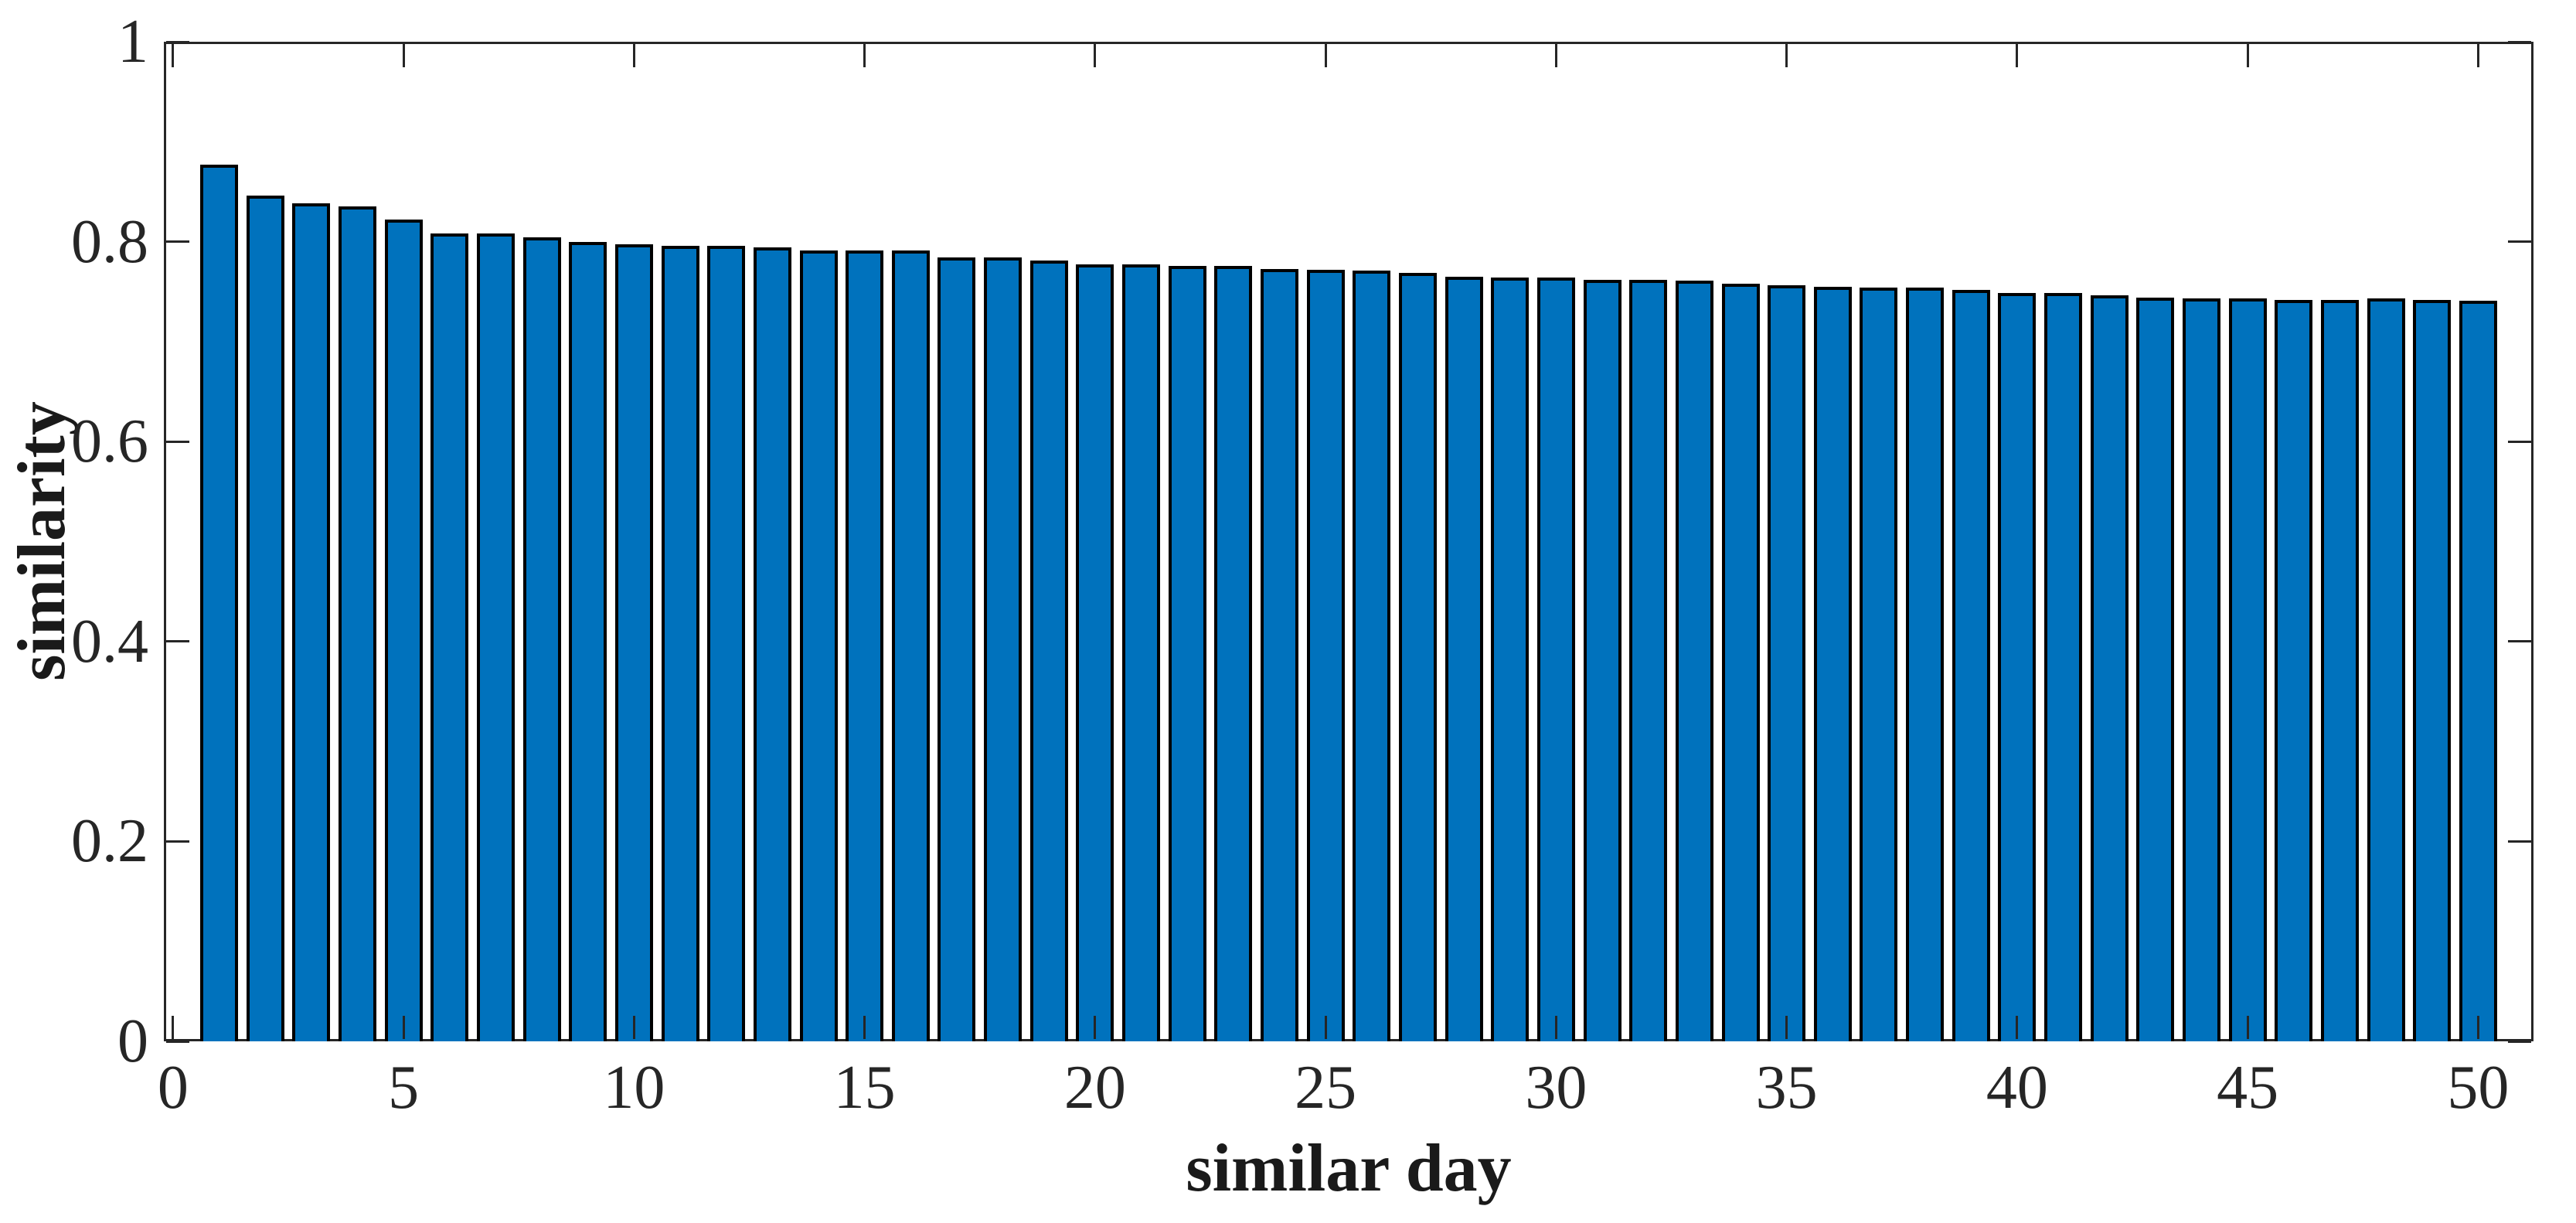 This screenshot has width=2576, height=1223. I want to click on x-tick-label: 35, so click(1786, 1088).